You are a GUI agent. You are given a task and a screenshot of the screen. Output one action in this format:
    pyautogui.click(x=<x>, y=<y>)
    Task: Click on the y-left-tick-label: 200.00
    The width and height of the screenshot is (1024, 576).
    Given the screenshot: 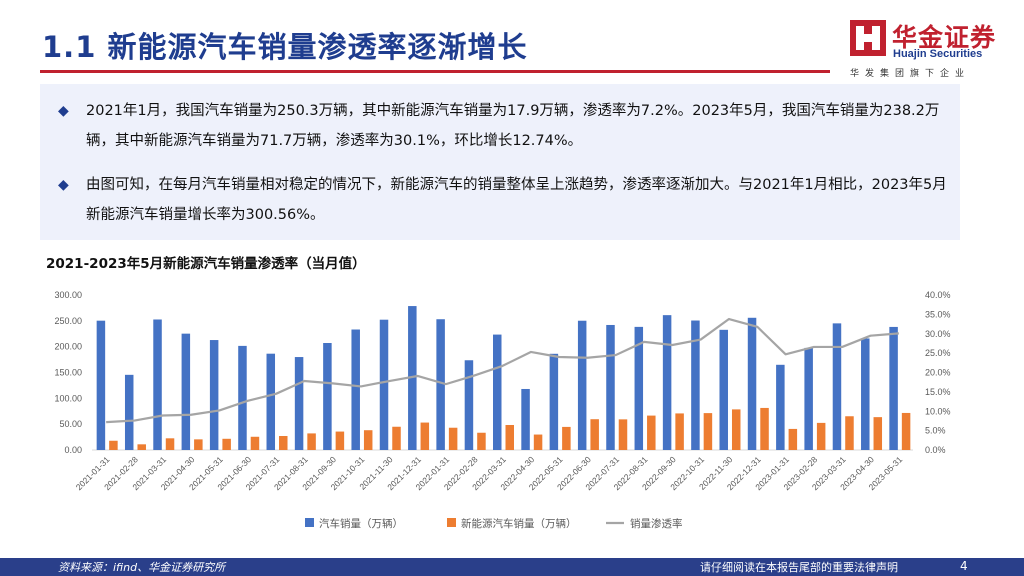 What is the action you would take?
    pyautogui.click(x=68, y=347)
    